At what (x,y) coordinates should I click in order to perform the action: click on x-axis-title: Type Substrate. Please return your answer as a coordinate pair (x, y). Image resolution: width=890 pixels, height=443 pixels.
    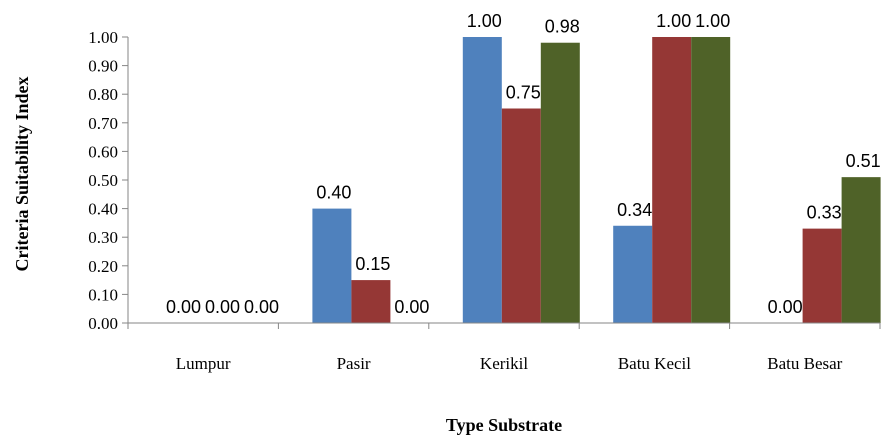
    Looking at the image, I should click on (504, 425).